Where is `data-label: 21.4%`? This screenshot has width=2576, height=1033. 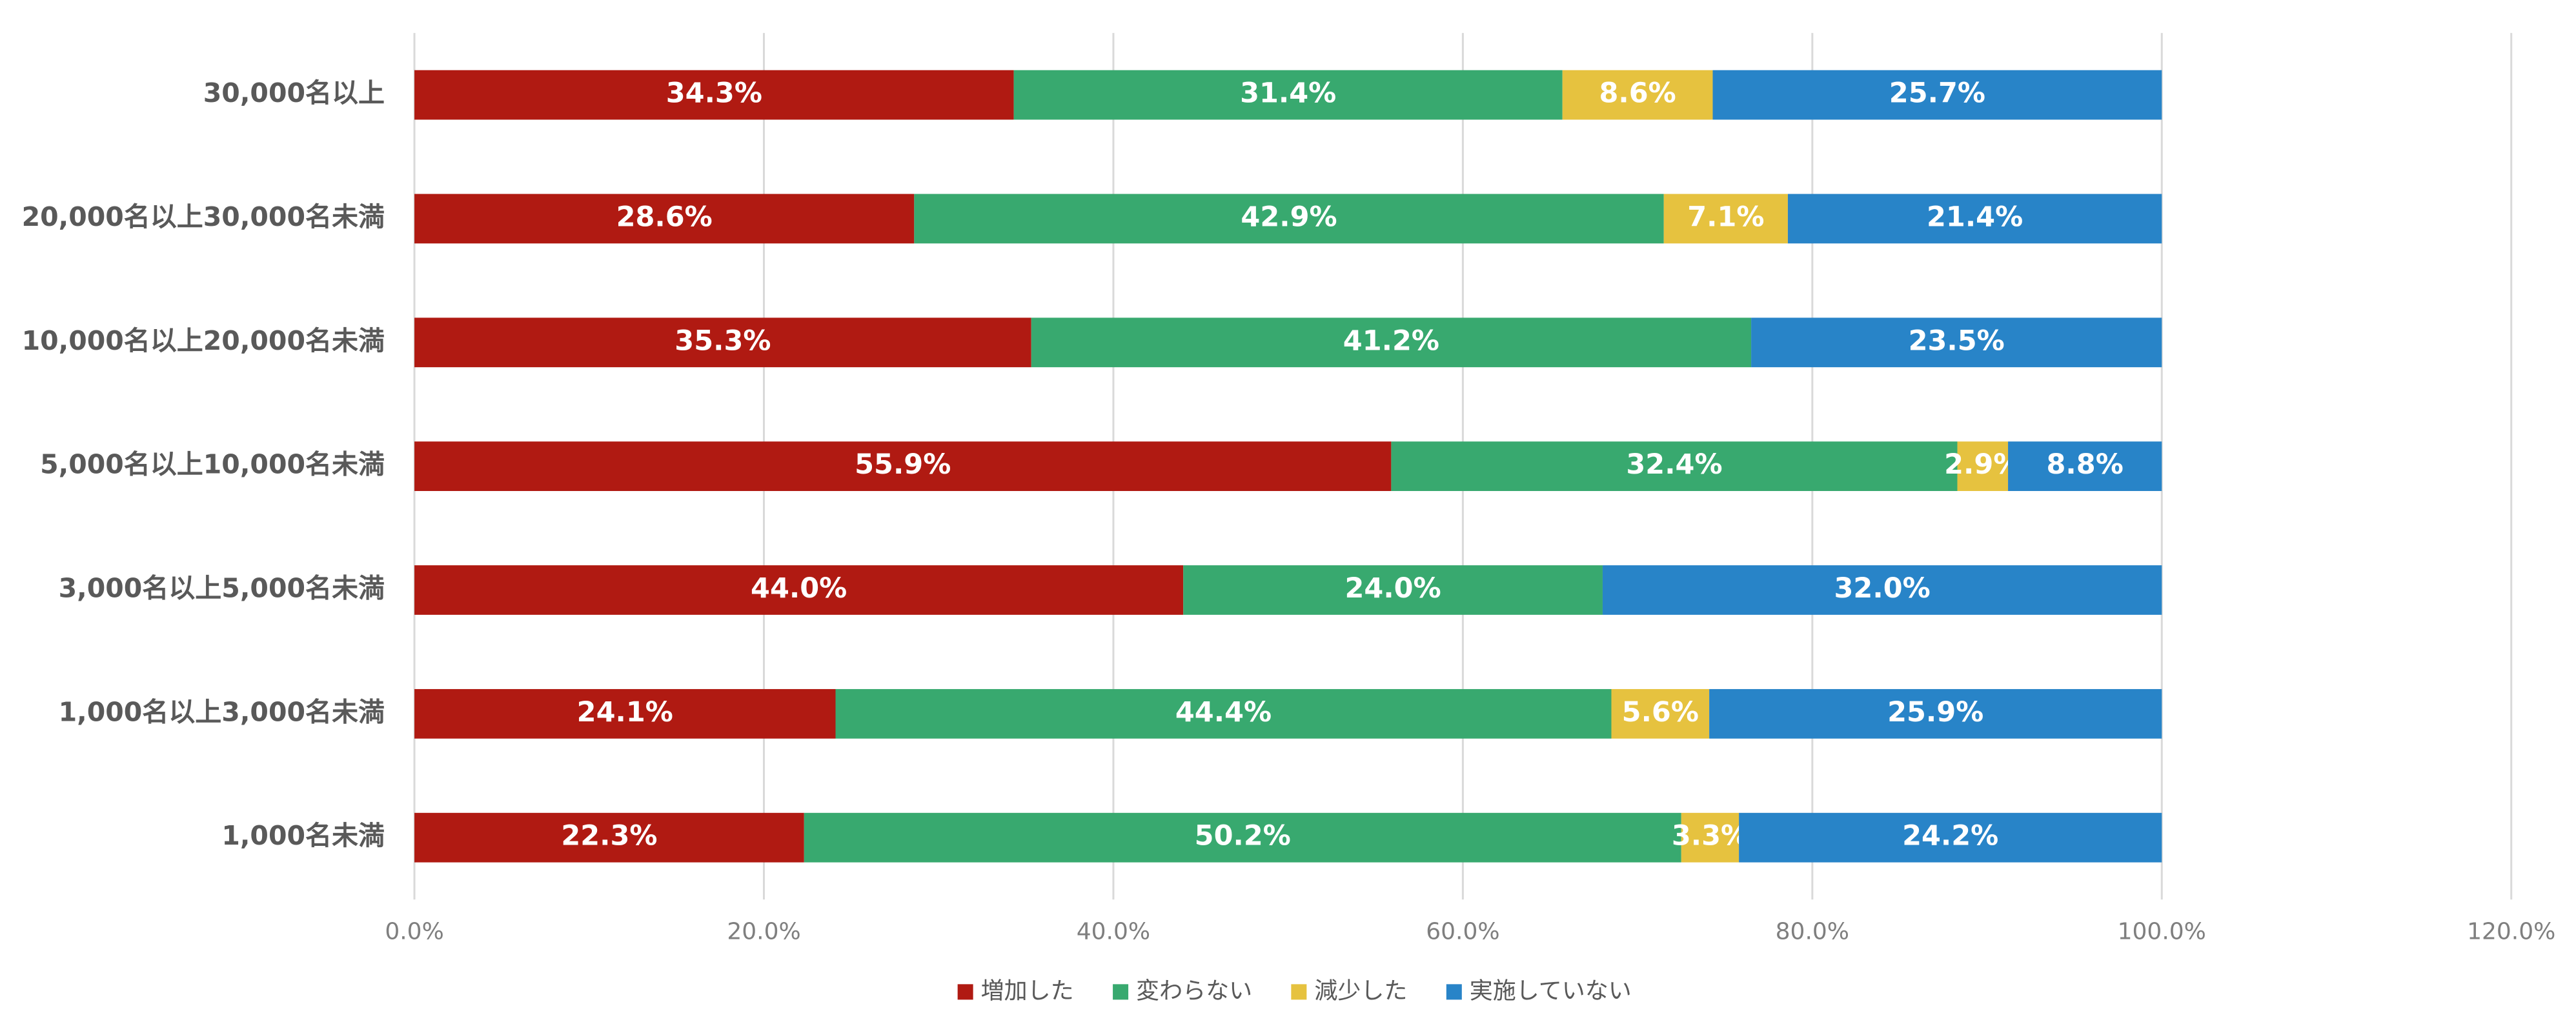 data-label: 21.4% is located at coordinates (1975, 217).